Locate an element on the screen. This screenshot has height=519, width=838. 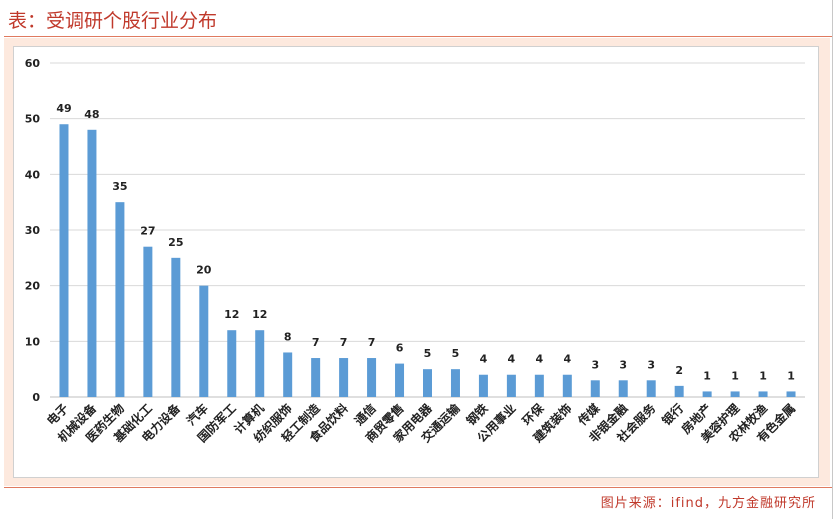
y-tick-label: 20 is located at coordinates (33, 286).